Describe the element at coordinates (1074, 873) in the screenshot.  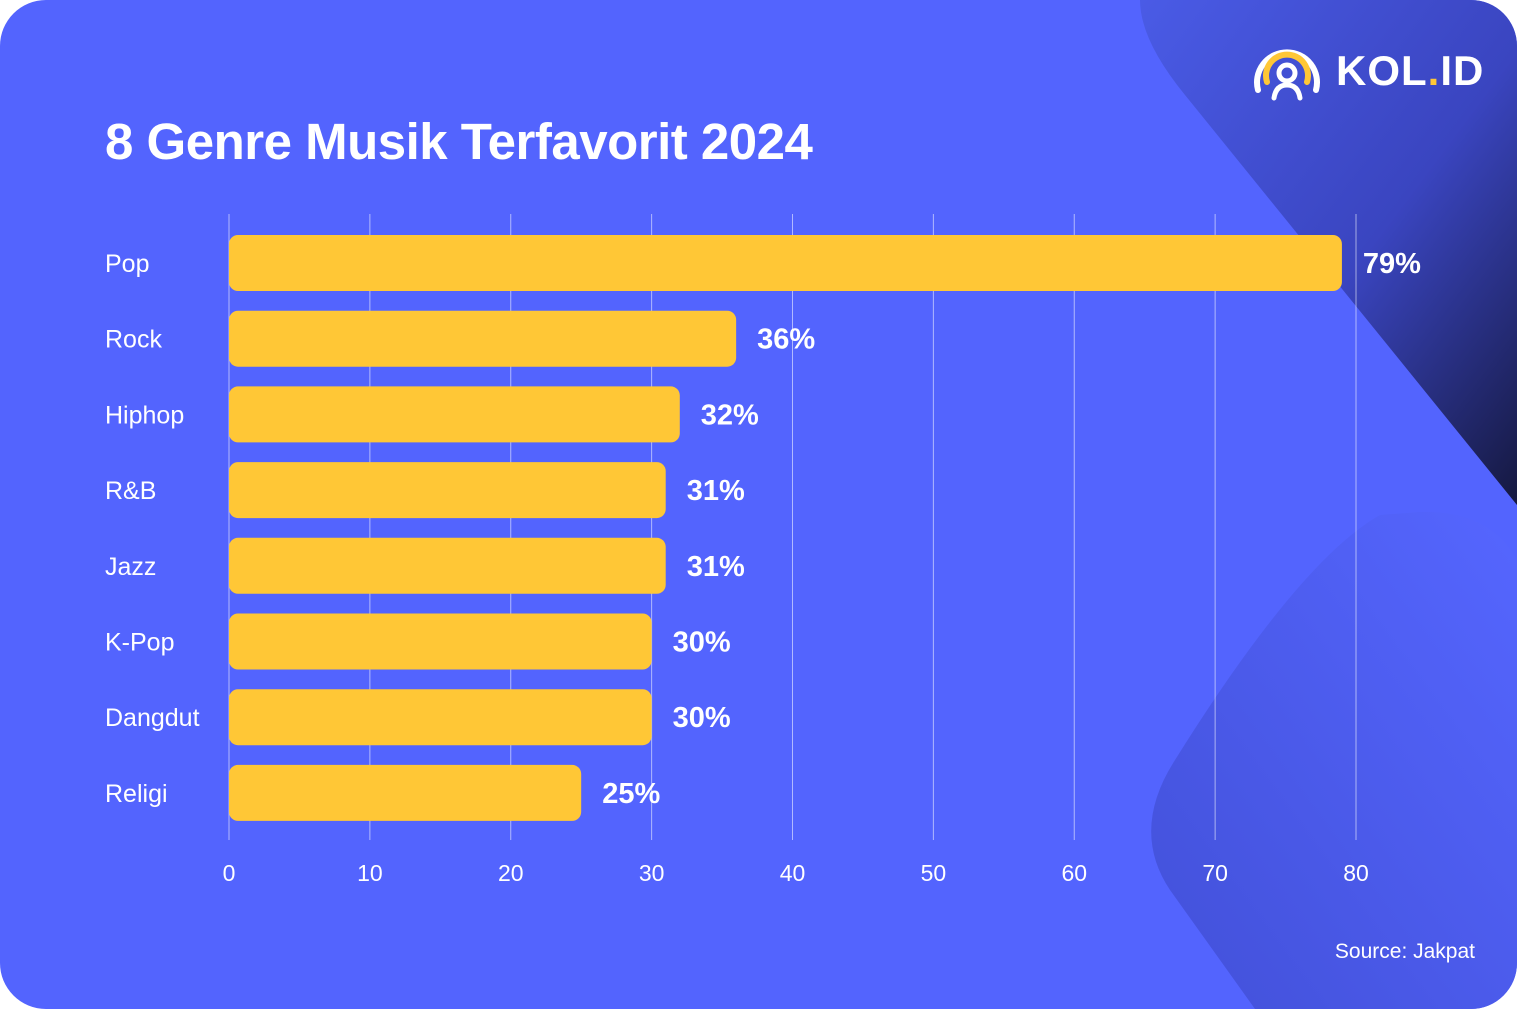
I see `x-tick-label: 60` at that location.